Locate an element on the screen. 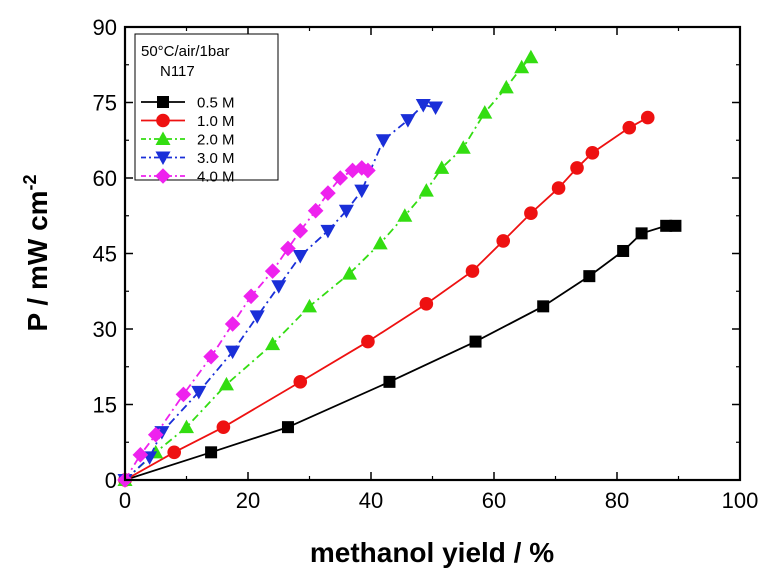 The width and height of the screenshot is (768, 572). y-tick-label: 75 is located at coordinates (105, 103).